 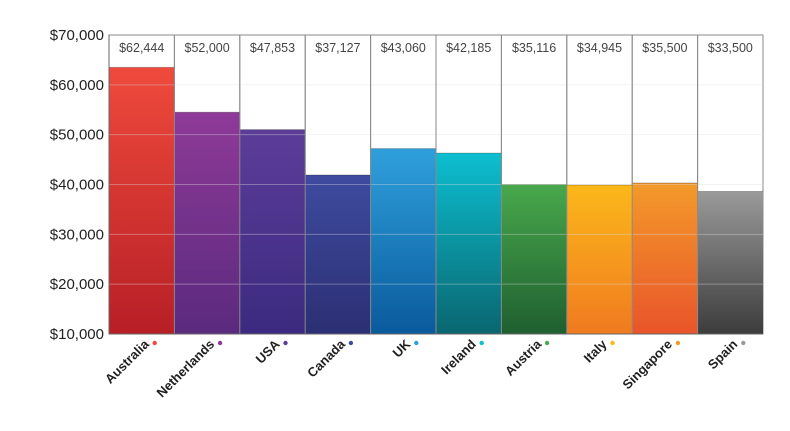 What do you see at coordinates (77, 35) in the screenshot?
I see `y-tick-label: $70,000` at bounding box center [77, 35].